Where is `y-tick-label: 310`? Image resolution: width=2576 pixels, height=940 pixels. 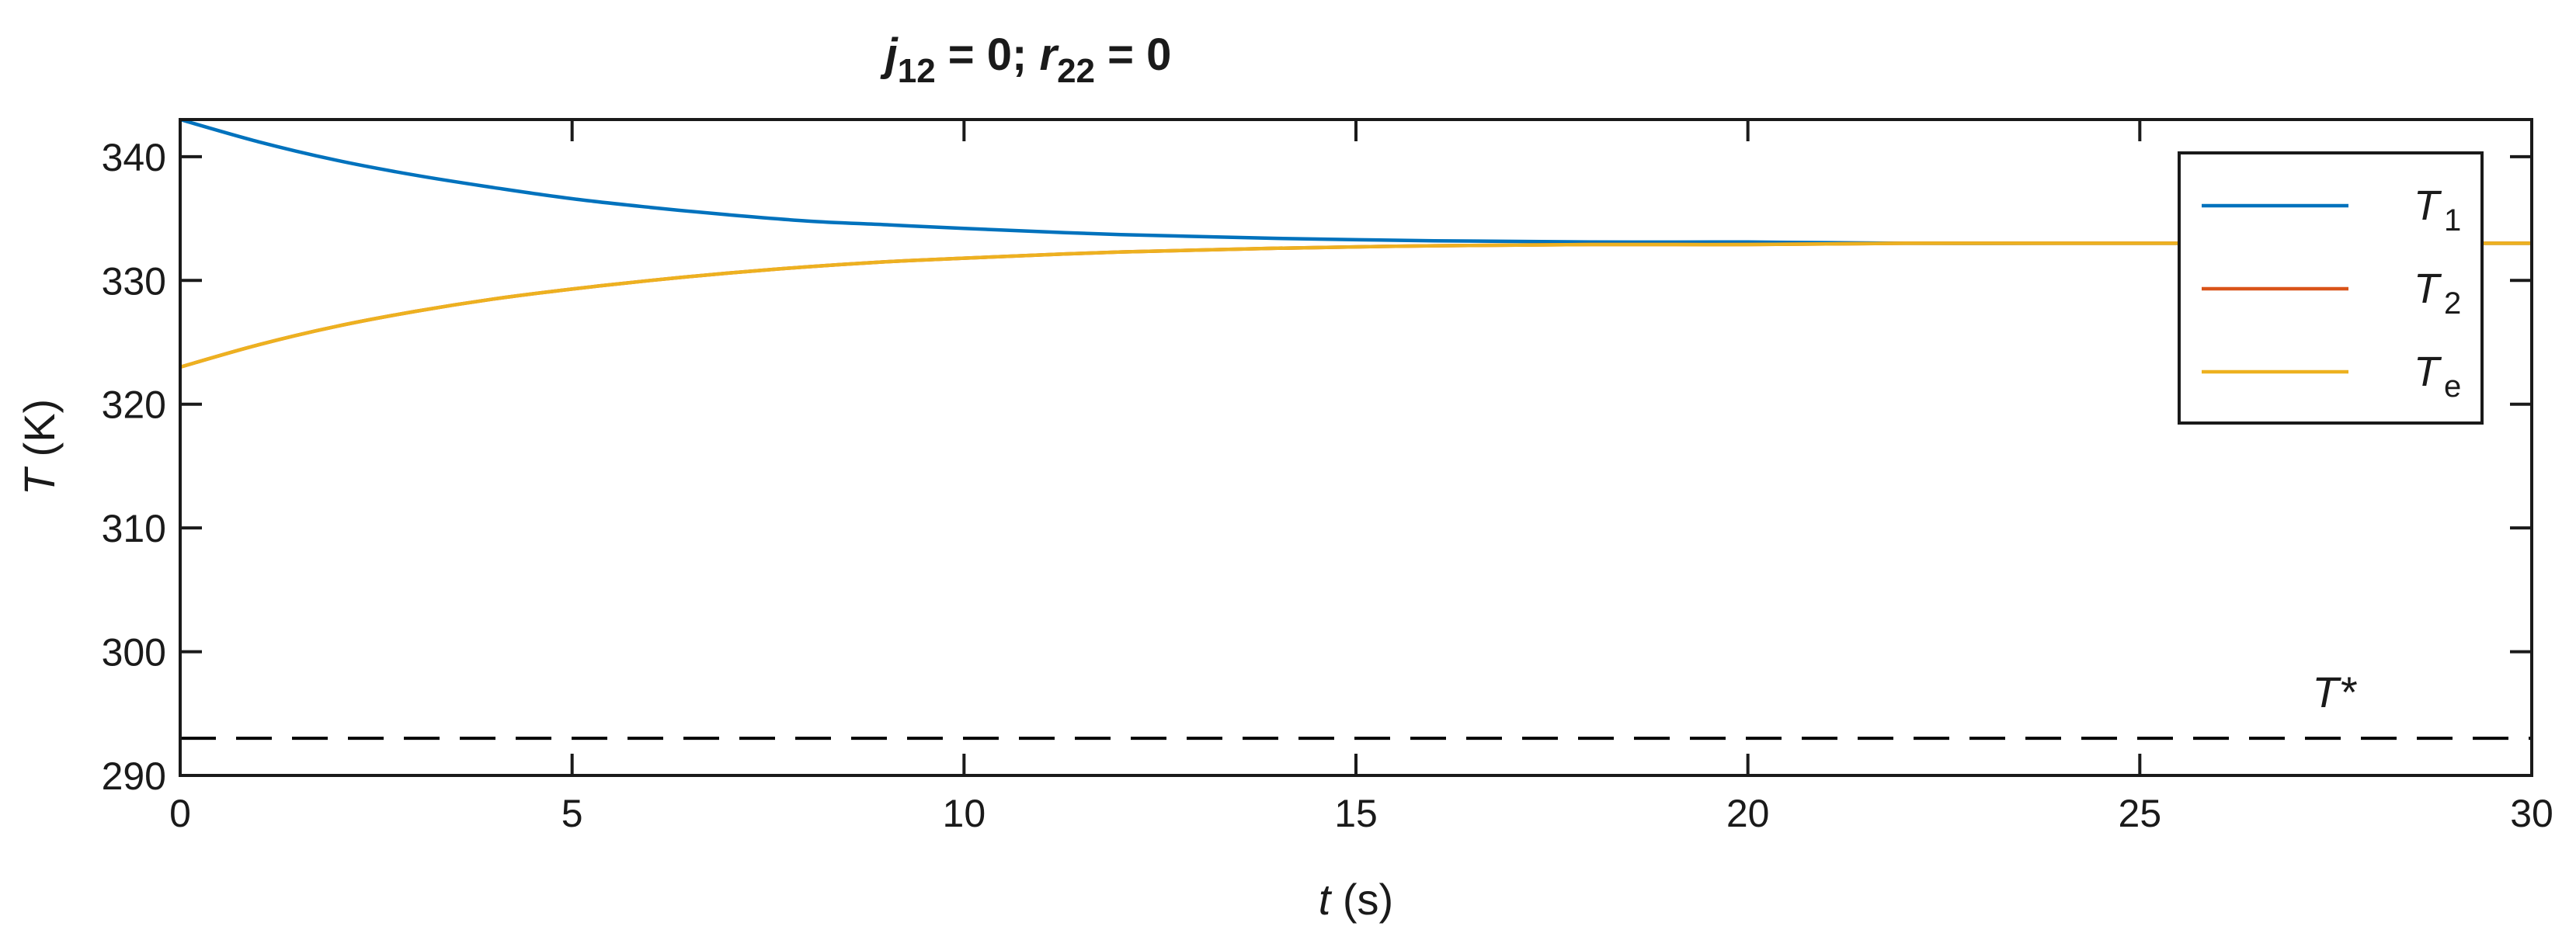
y-tick-label: 310 is located at coordinates (134, 528).